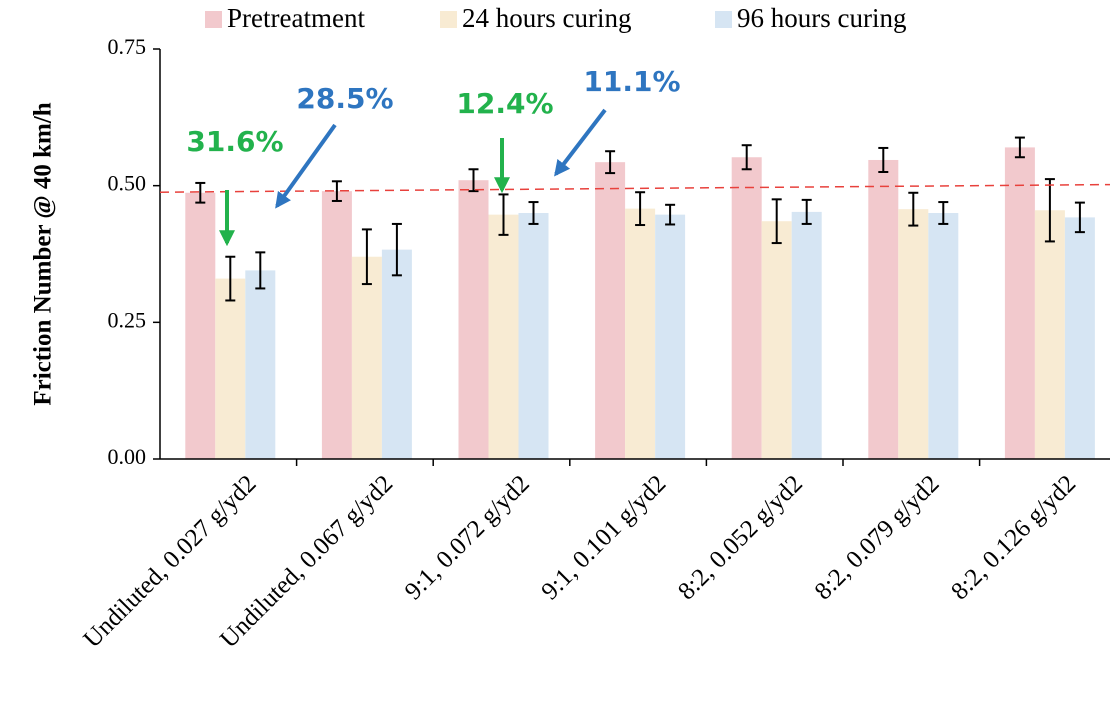 The height and width of the screenshot is (713, 1110). Describe the element at coordinates (877, 537) in the screenshot. I see `x-tick-label: 8:2, 0.079 g/yd2` at that location.